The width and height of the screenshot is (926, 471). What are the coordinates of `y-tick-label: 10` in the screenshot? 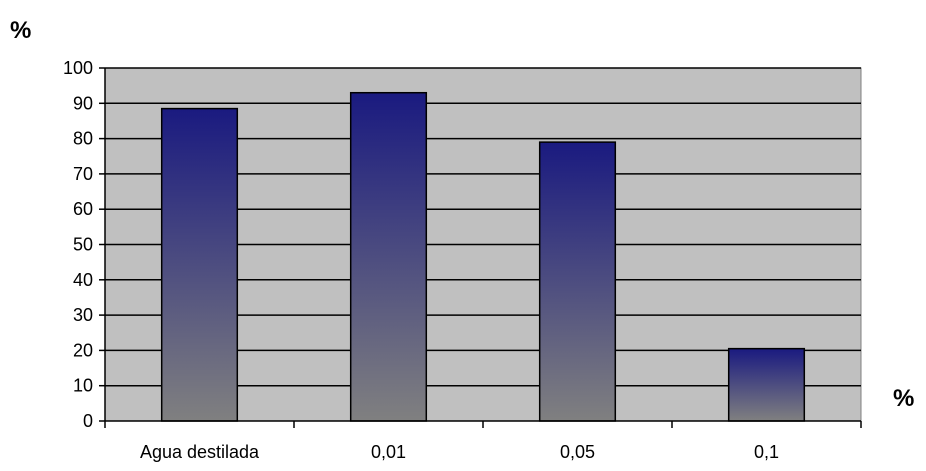 It's located at (83, 386).